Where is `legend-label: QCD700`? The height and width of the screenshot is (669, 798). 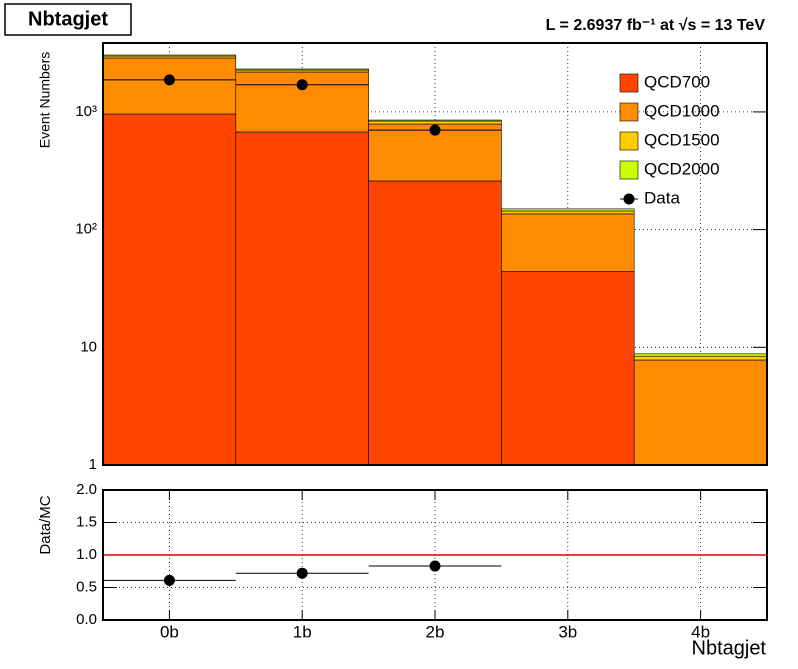 legend-label: QCD700 is located at coordinates (677, 81).